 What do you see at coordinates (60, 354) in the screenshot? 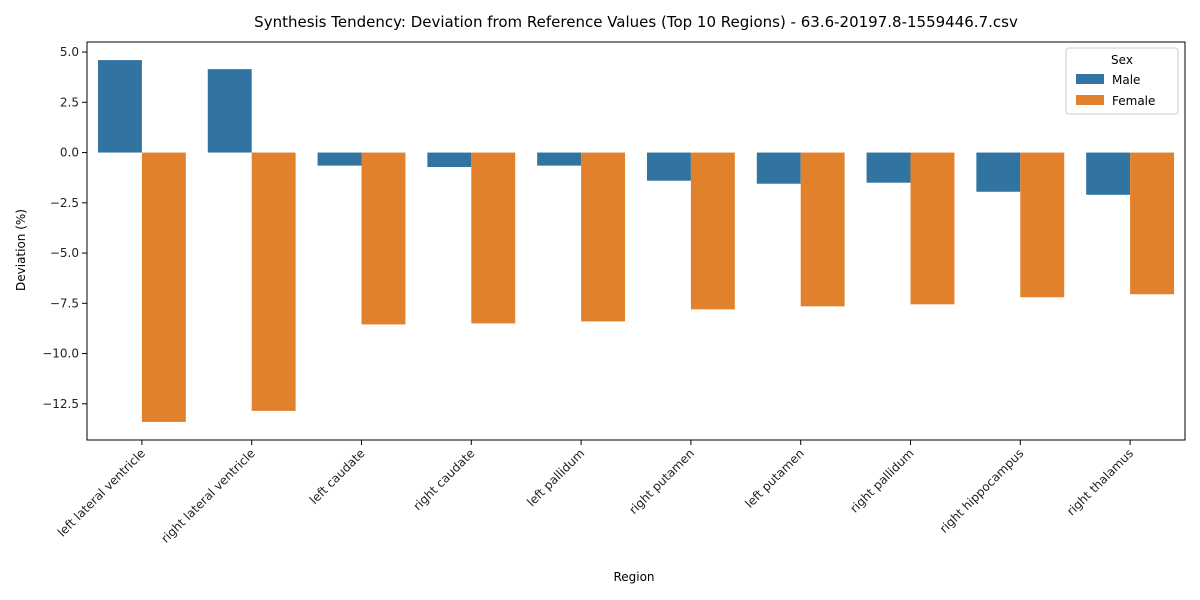
I see `y-tick-label: −10.0` at bounding box center [60, 354].